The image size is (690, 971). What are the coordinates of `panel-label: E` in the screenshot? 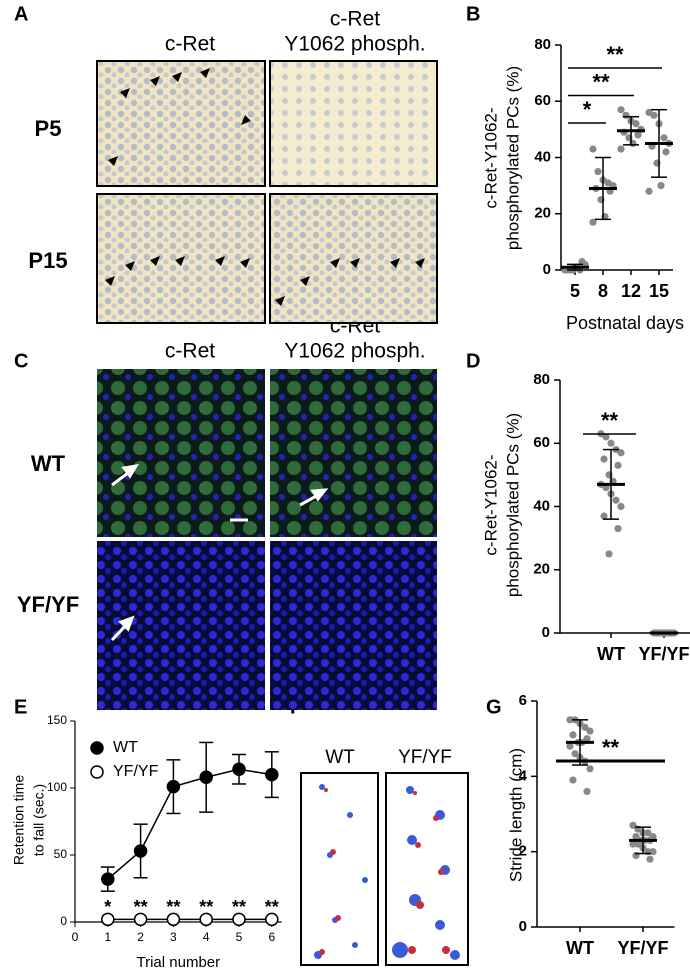 It's located at (20, 707).